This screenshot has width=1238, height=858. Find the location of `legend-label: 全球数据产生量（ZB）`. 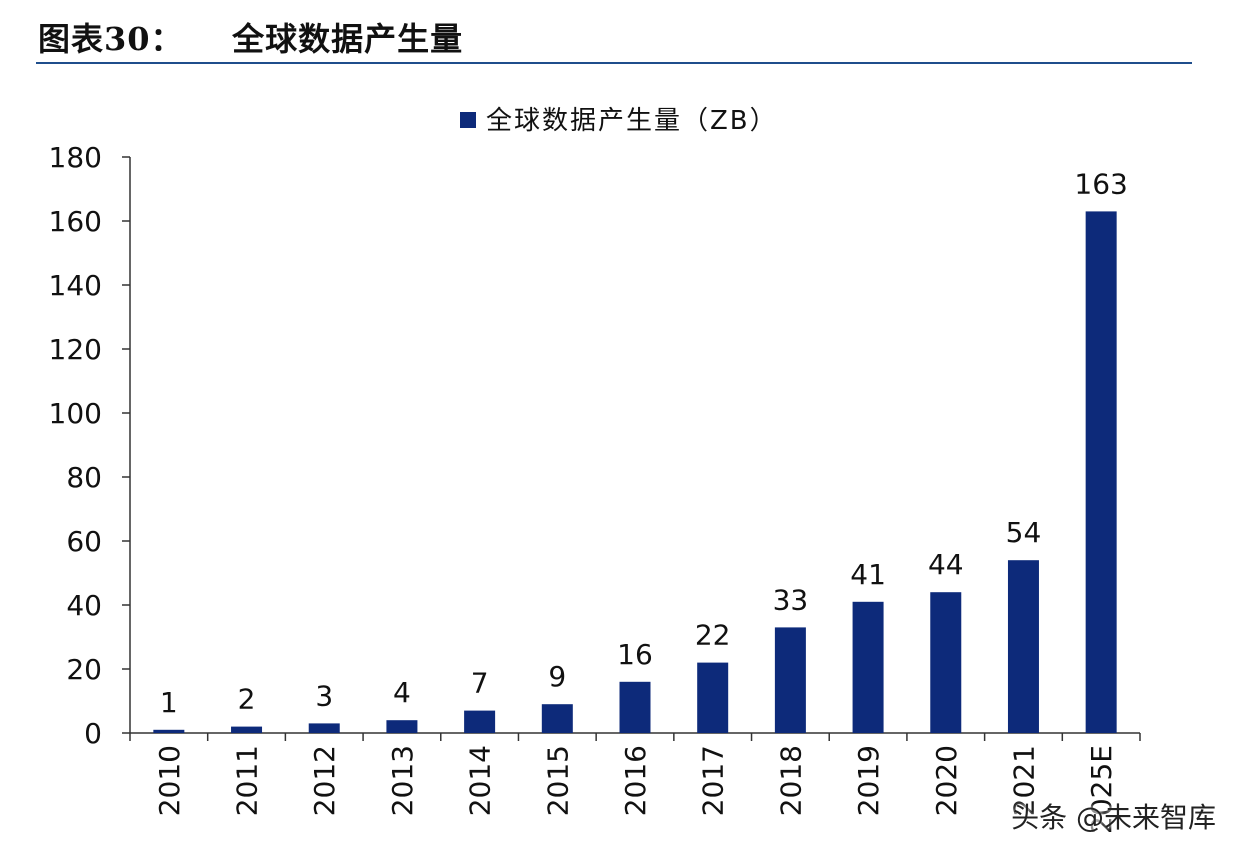

legend-label: 全球数据产生量（ZB） is located at coordinates (632, 121).